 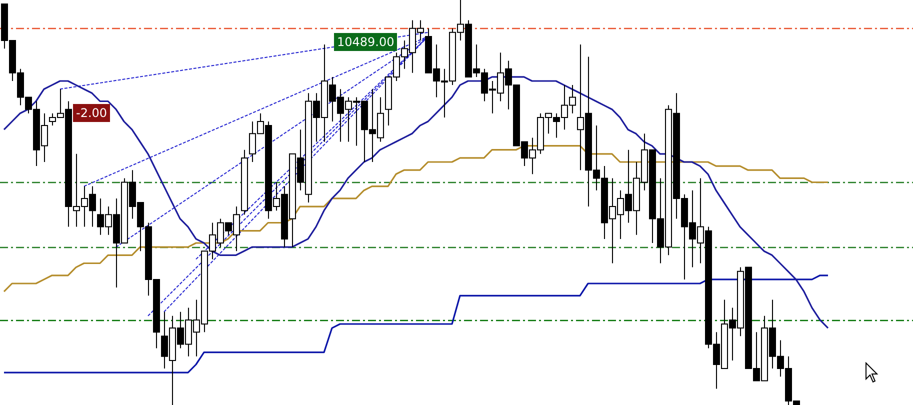 What do you see at coordinates (366, 42) in the screenshot?
I see `annotation: 10489.00` at bounding box center [366, 42].